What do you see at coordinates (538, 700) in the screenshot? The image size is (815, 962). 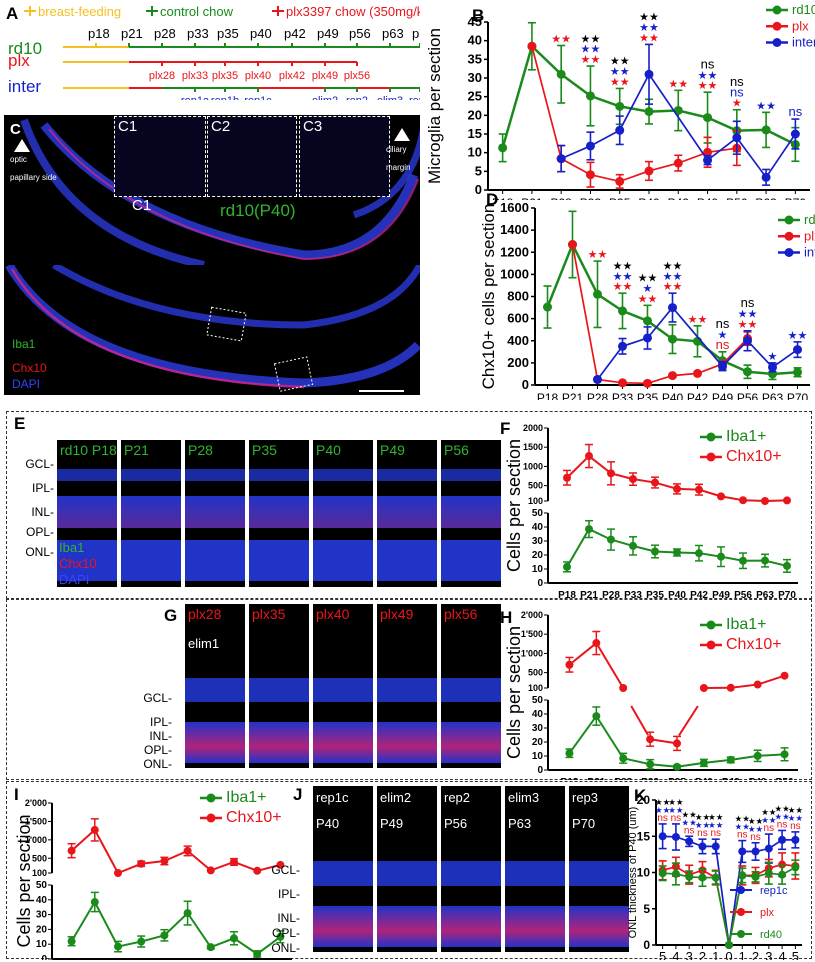 I see `y-tick-label: 50` at bounding box center [538, 700].